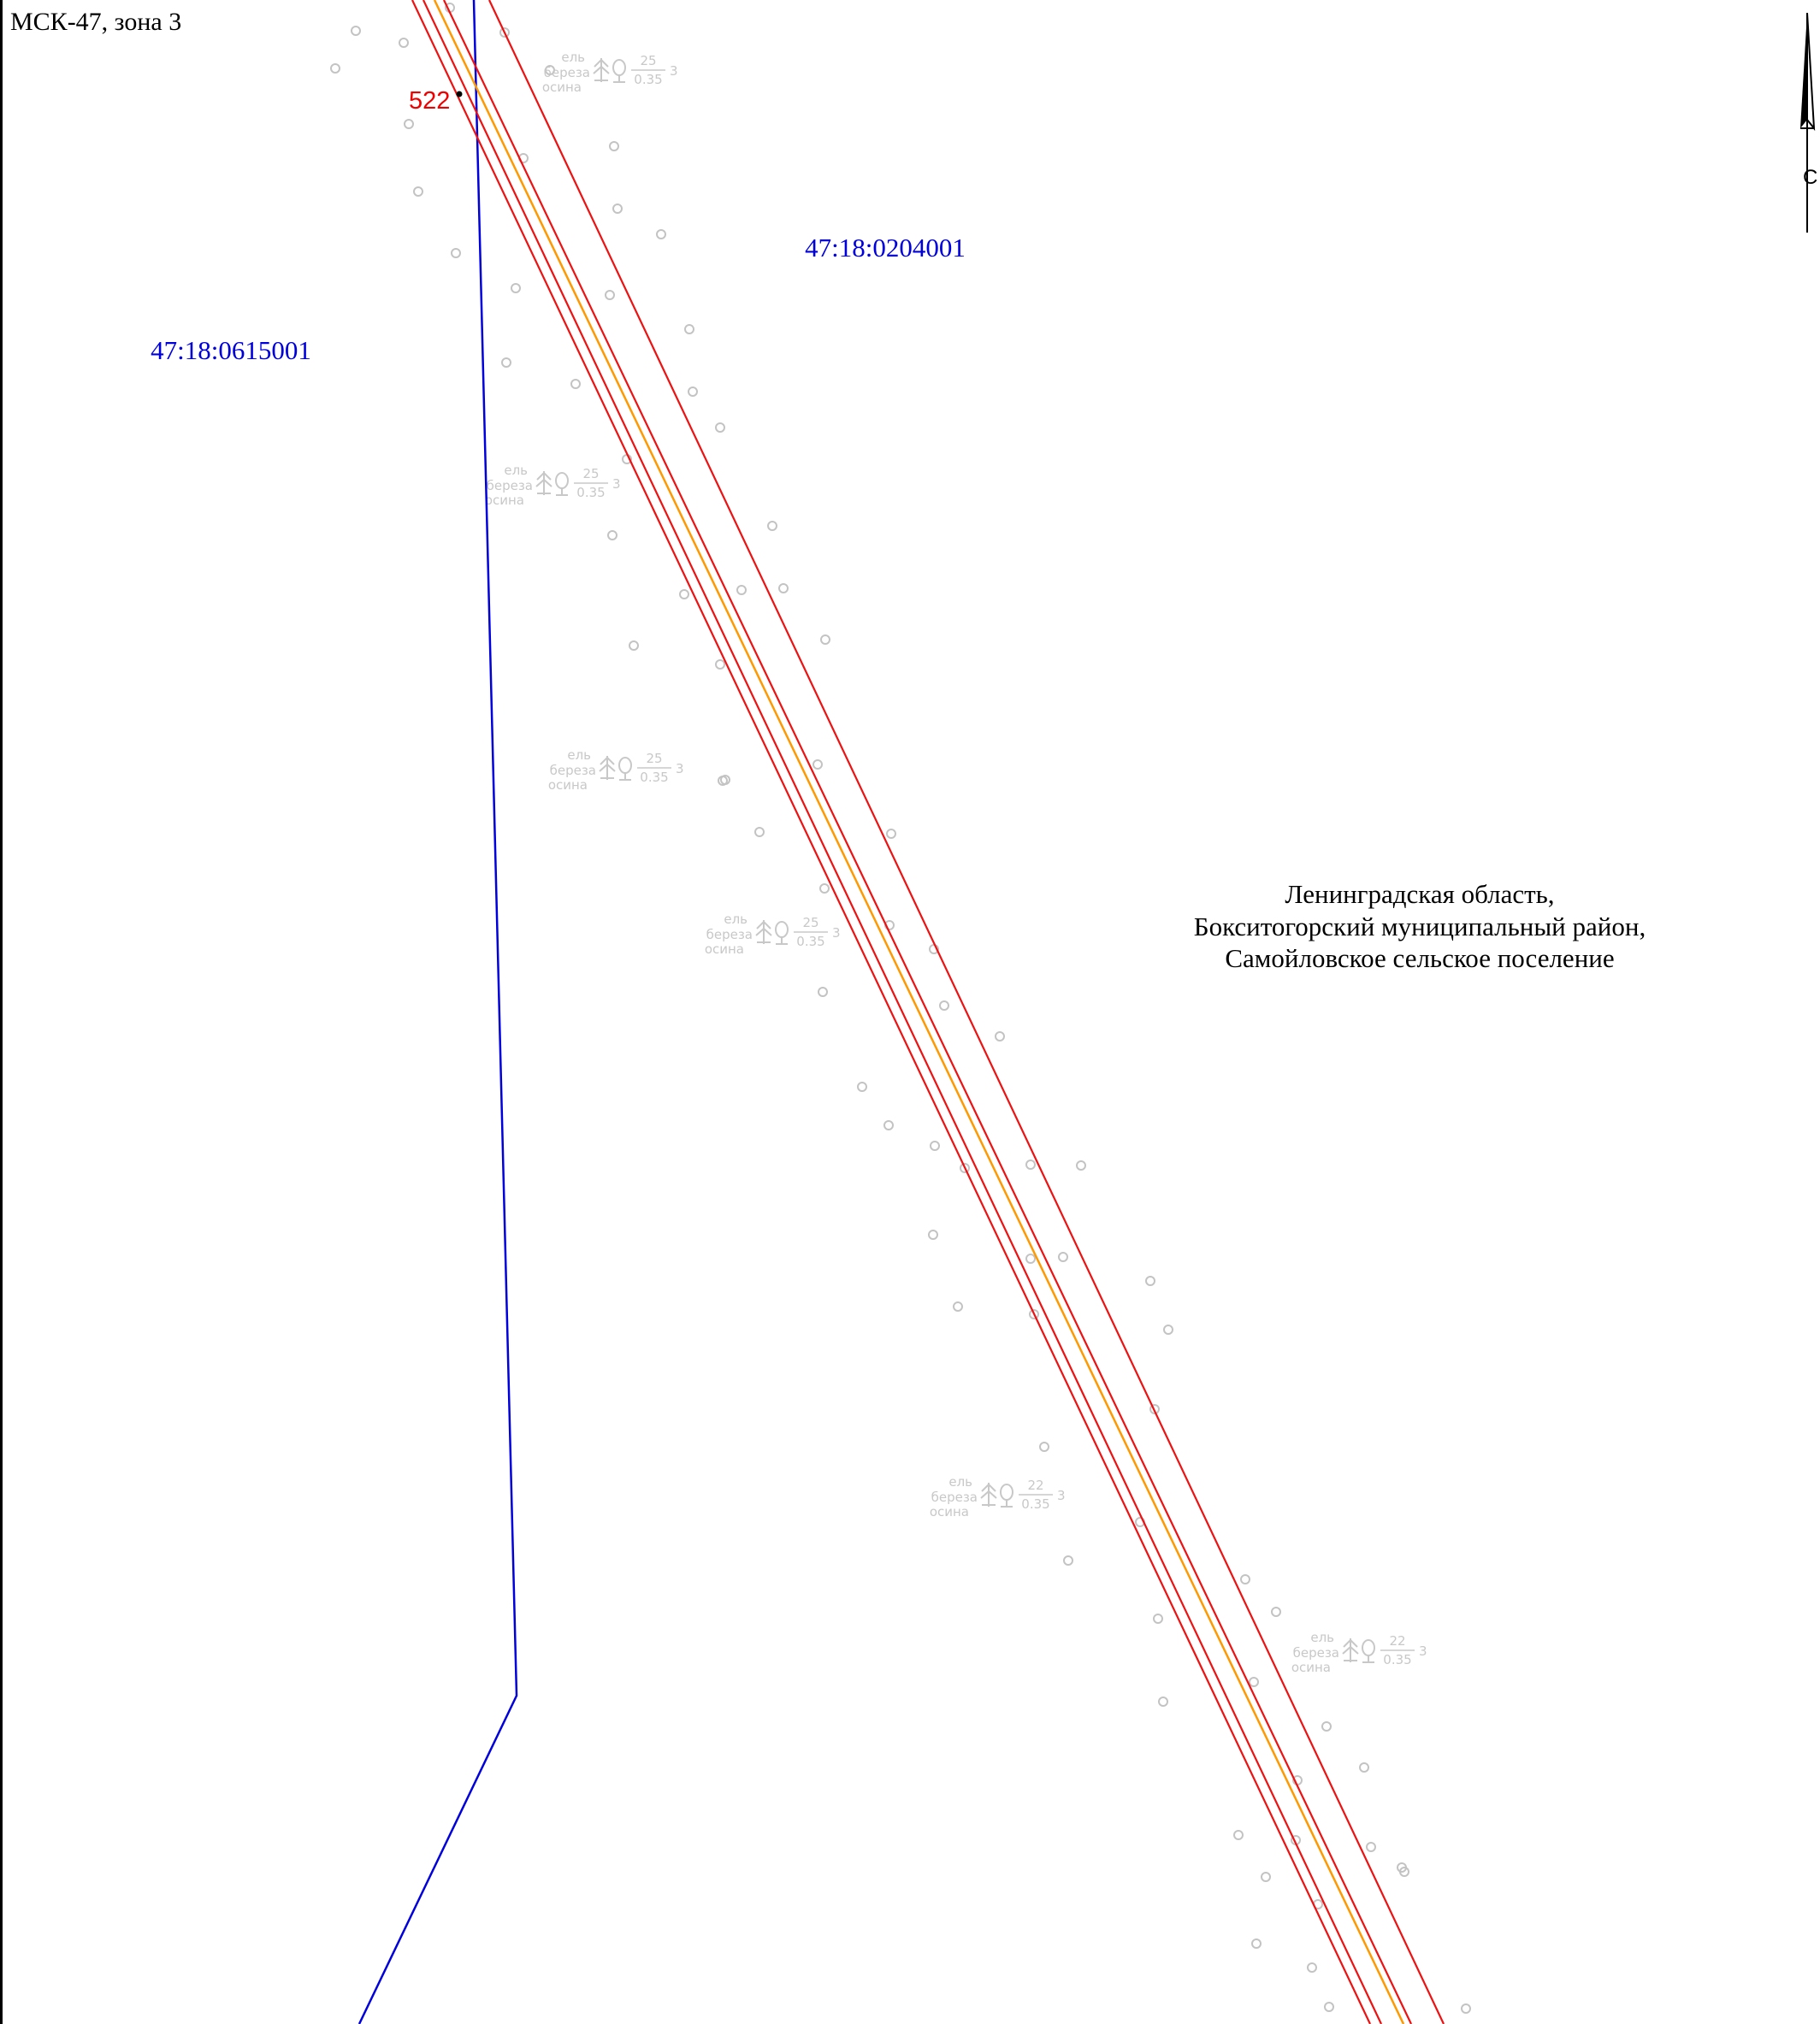 Image resolution: width=1820 pixels, height=2024 pixels. What do you see at coordinates (1035, 1486) in the screenshot?
I see `forest-height: 22` at bounding box center [1035, 1486].